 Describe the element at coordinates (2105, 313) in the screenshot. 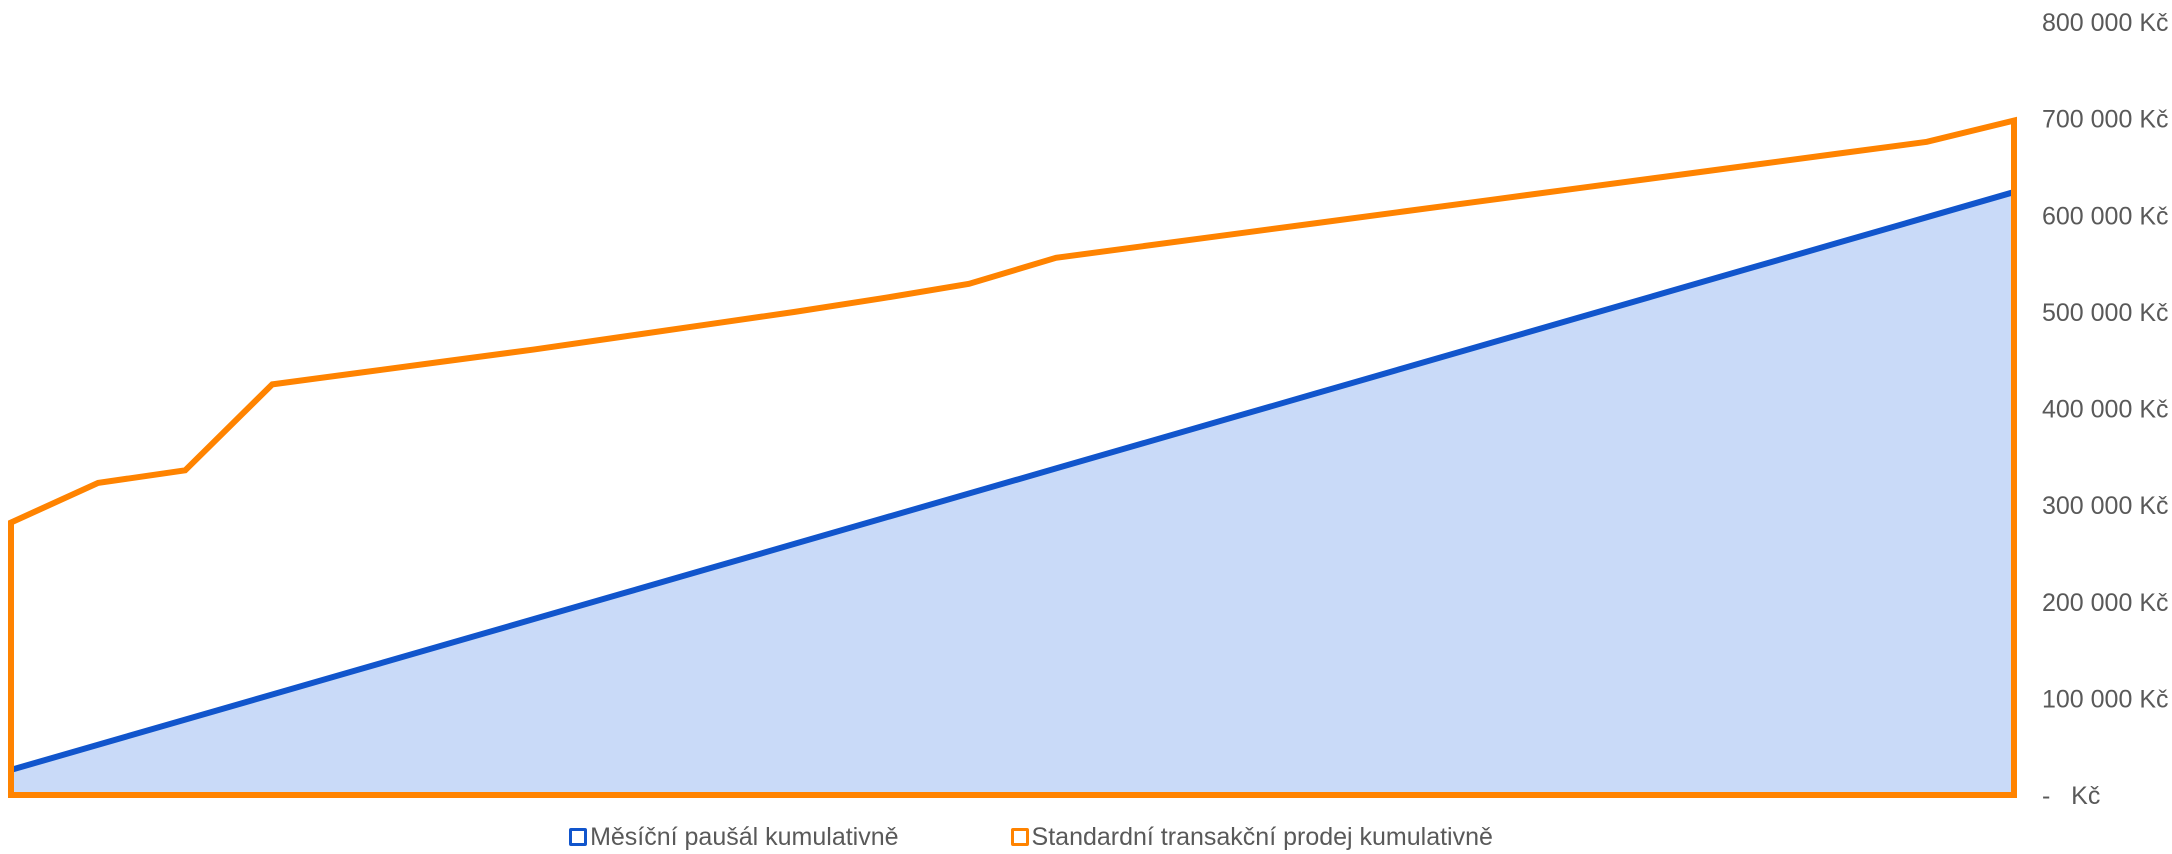

I see `y-tick-label-5: 500 000 Kč` at that location.